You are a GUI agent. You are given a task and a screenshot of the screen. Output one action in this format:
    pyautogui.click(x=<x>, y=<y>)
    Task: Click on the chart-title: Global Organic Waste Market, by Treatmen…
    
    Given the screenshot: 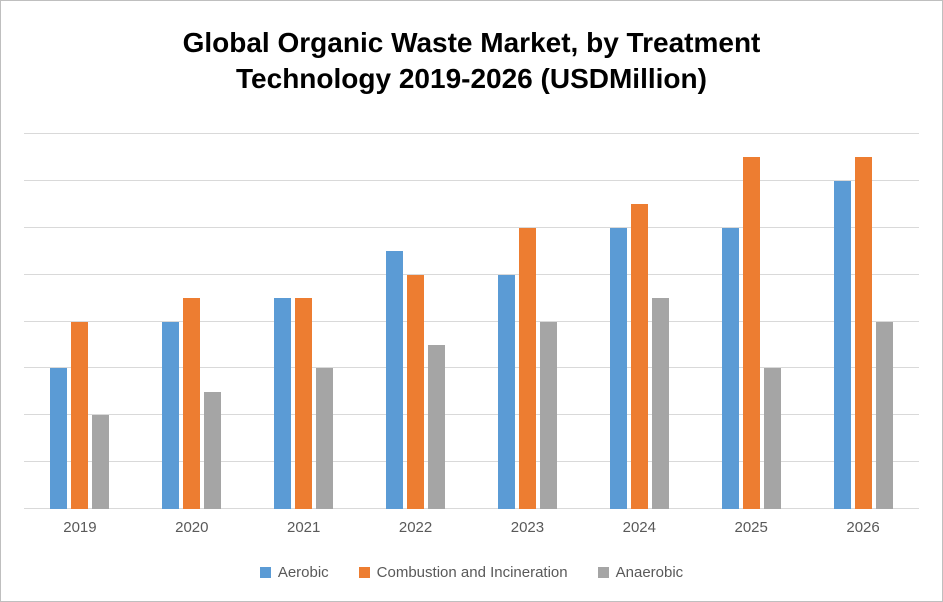 What is the action you would take?
    pyautogui.click(x=471, y=61)
    